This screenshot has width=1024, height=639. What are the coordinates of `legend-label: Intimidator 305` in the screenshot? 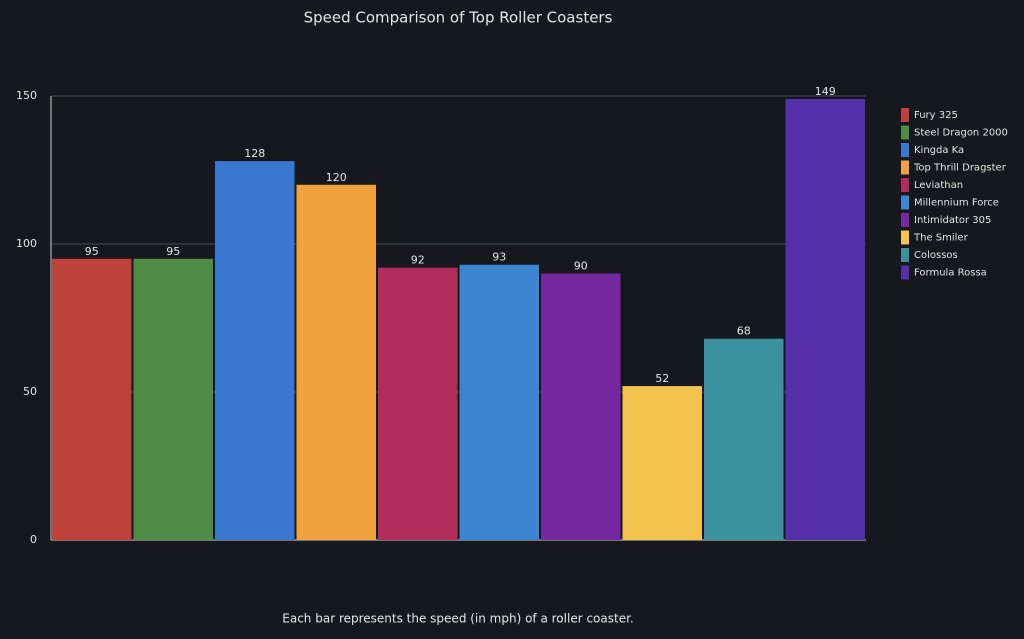 It's located at (952, 220).